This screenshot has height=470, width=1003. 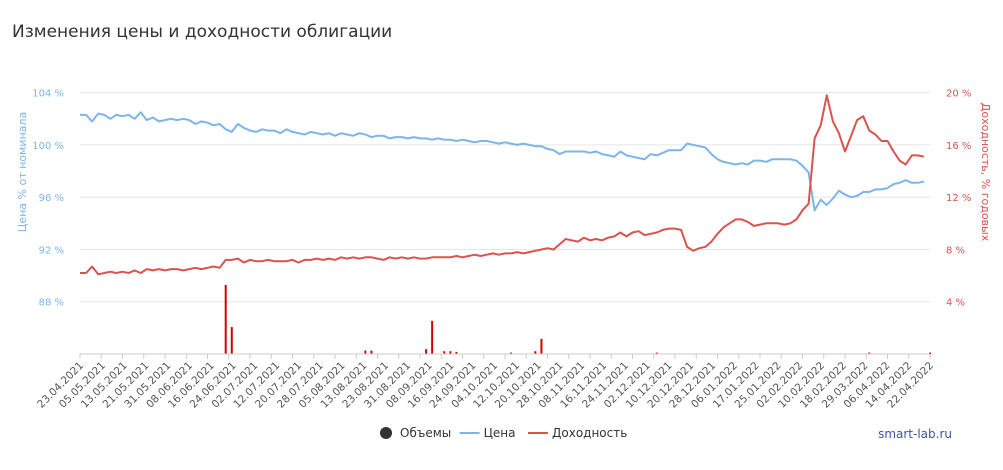 I want to click on watermark: smart-lab.ru, so click(x=915, y=434).